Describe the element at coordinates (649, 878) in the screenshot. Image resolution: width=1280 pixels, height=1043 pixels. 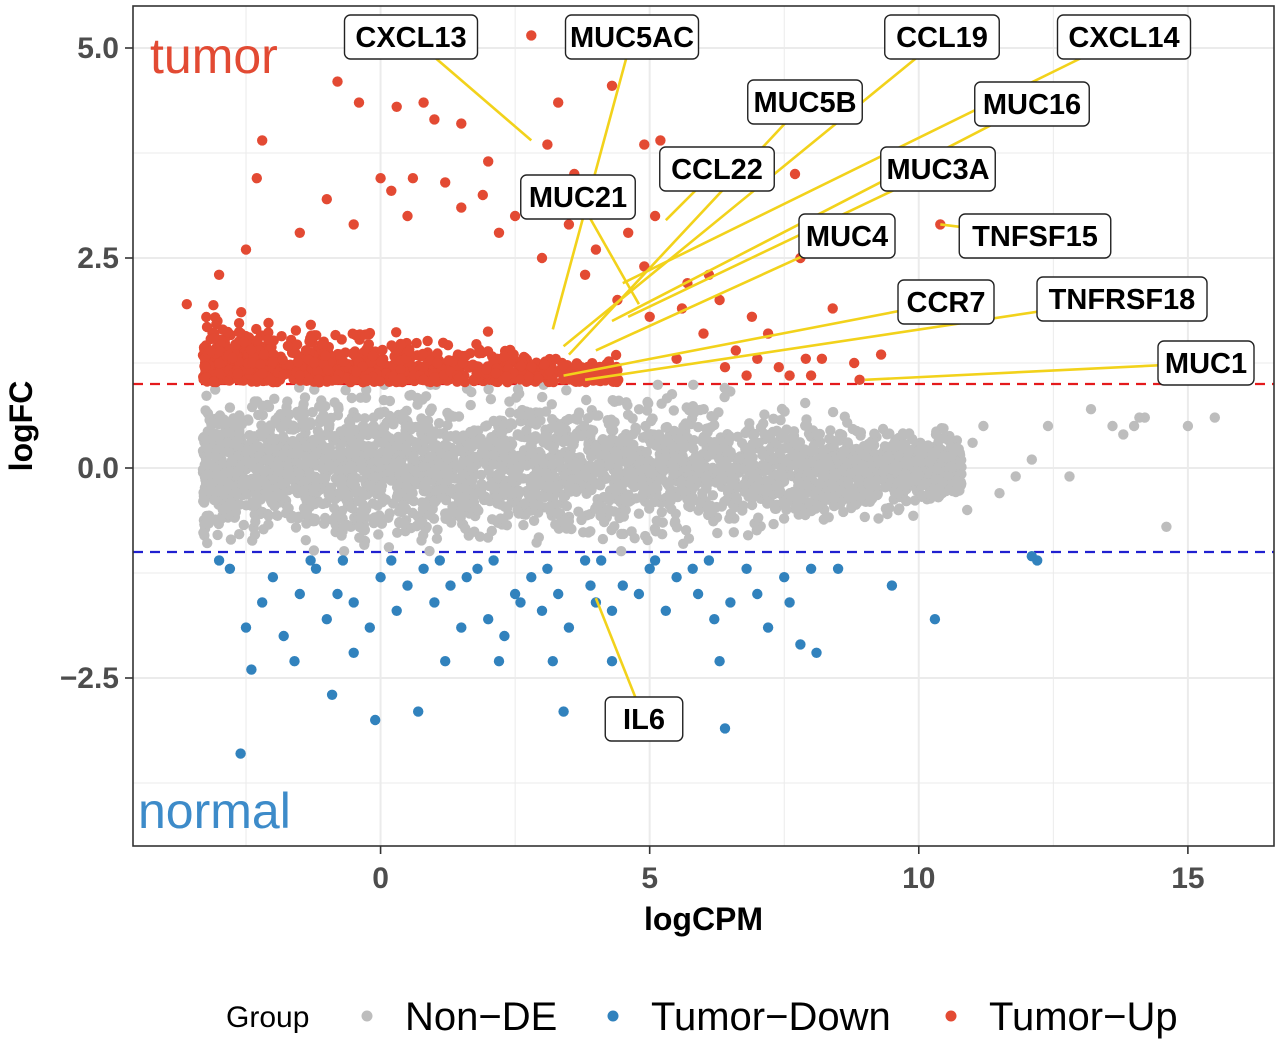
I see `x-tick-label: 5` at that location.